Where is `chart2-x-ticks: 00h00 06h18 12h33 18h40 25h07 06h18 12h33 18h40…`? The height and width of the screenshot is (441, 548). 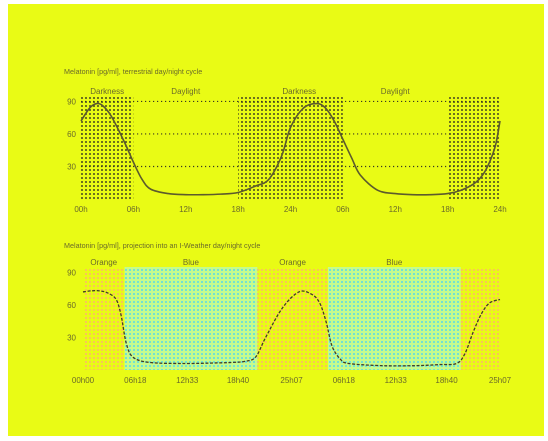 chart2-x-ticks: 00h00 06h18 12h33 18h40 25h07 06h18 12h33 18h40… is located at coordinates (292, 380).